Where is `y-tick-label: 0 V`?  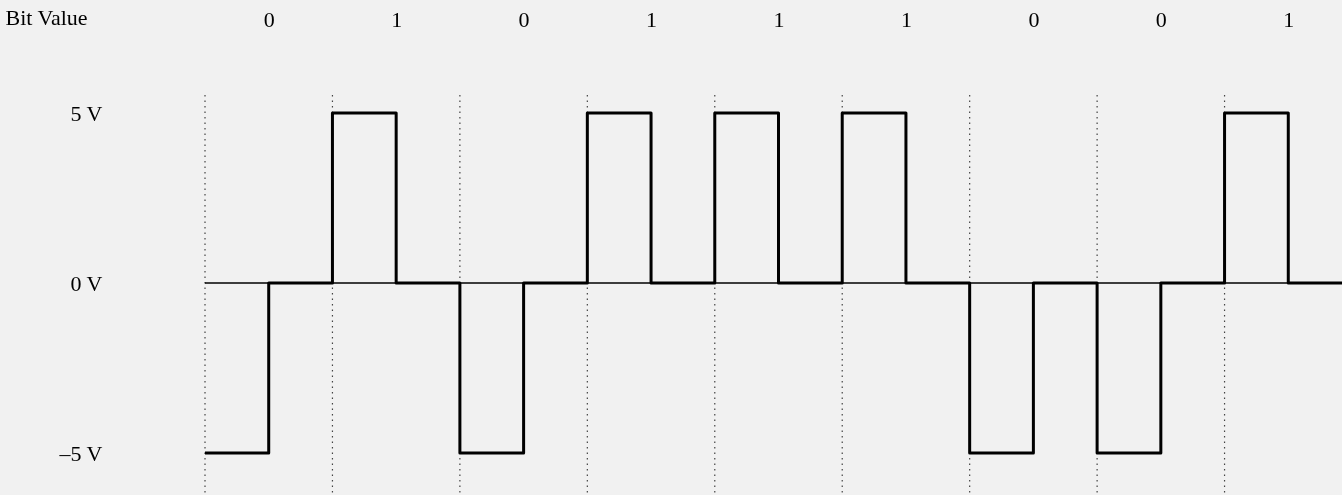
y-tick-label: 0 V is located at coordinates (86, 283).